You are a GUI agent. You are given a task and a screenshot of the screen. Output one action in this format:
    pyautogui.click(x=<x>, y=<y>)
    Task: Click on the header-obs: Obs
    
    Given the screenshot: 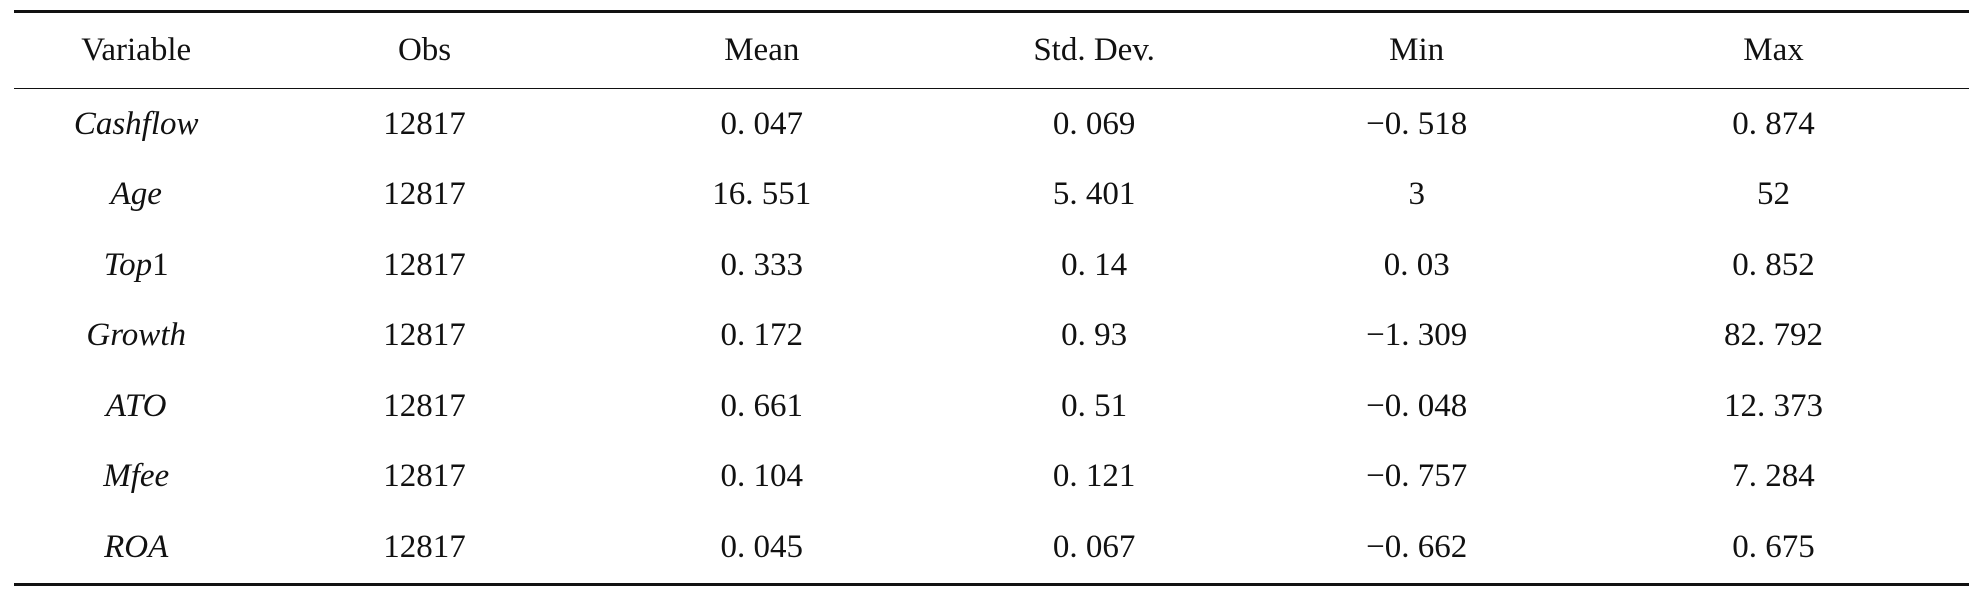 What is the action you would take?
    pyautogui.click(x=424, y=50)
    